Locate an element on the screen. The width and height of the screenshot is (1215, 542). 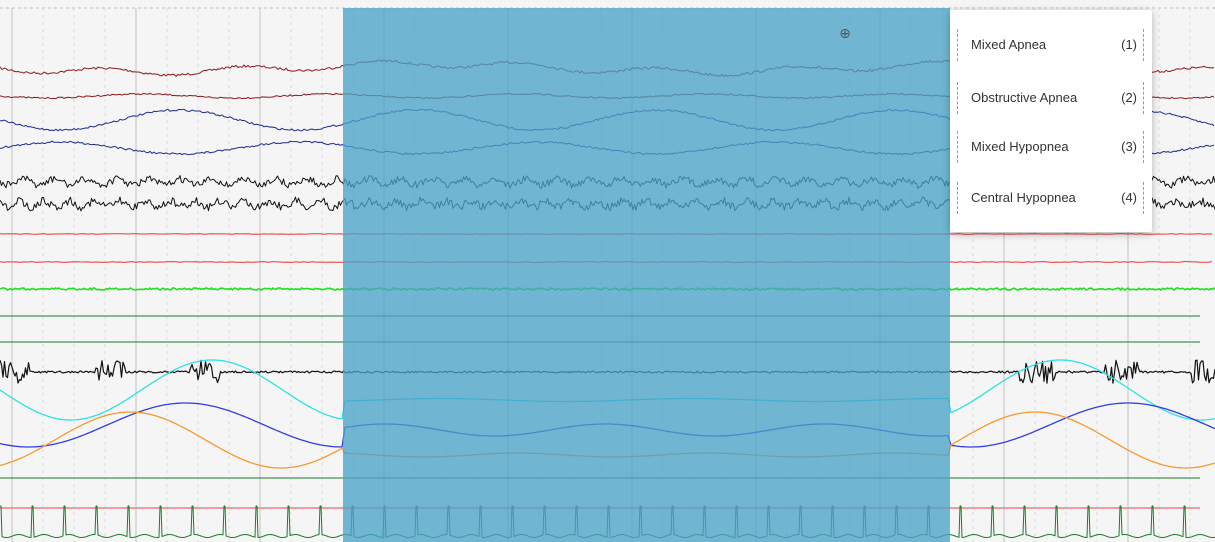
menu-item-shortcut: (2) is located at coordinates (1129, 97).